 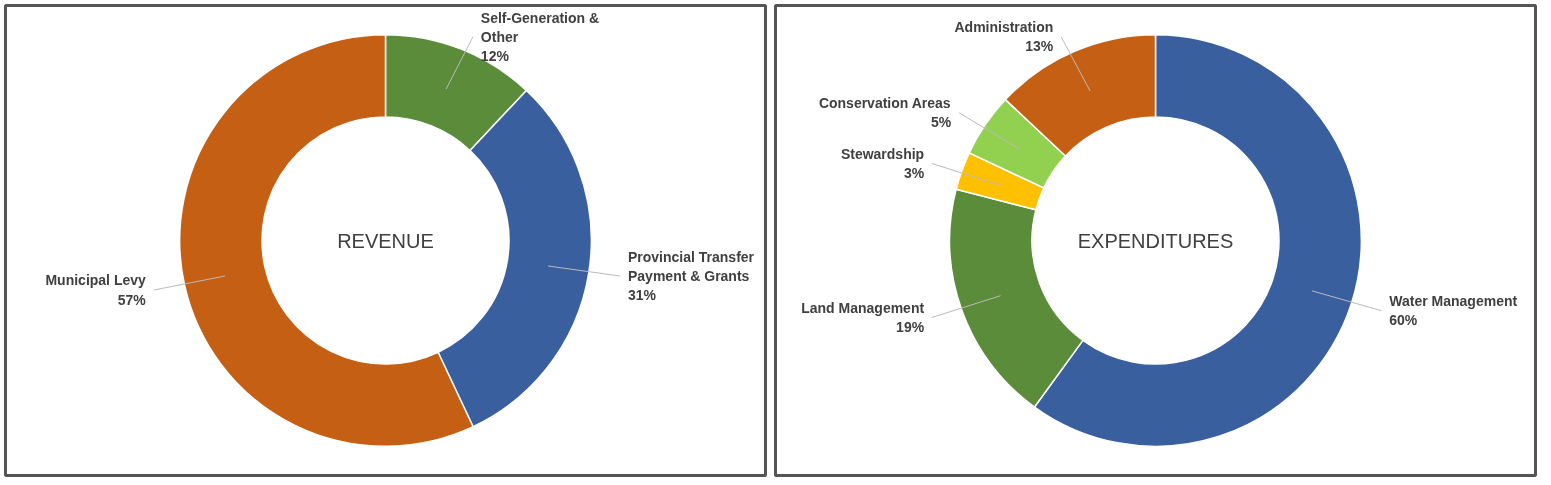 What do you see at coordinates (1403, 320) in the screenshot?
I see `data-label: 60%` at bounding box center [1403, 320].